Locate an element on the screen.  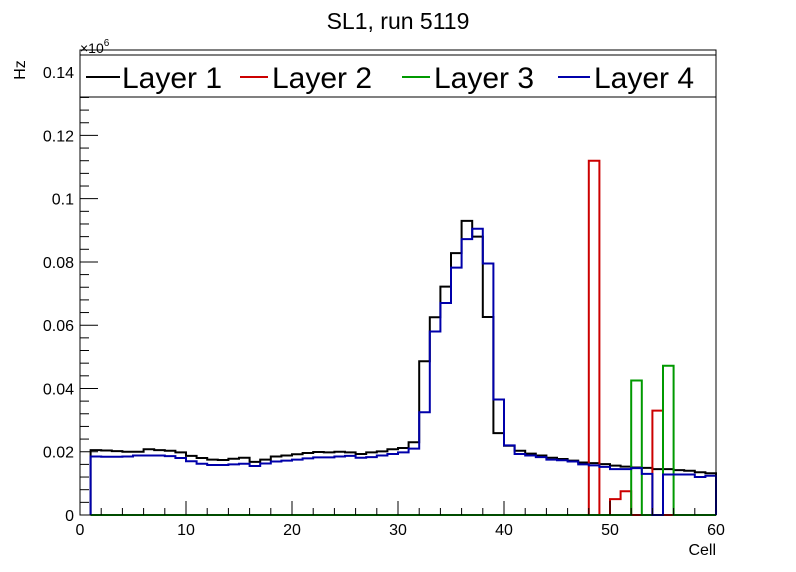
x-tick-label: 40 is located at coordinates (504, 530).